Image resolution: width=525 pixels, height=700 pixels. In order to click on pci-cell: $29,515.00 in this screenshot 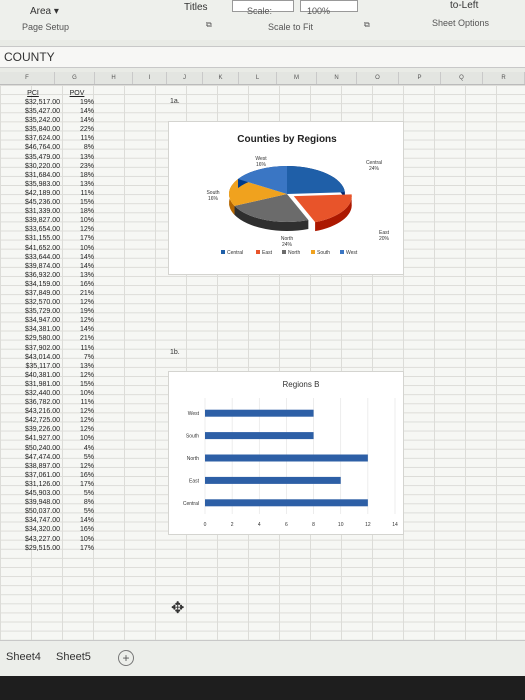, I will do `click(42, 548)`.